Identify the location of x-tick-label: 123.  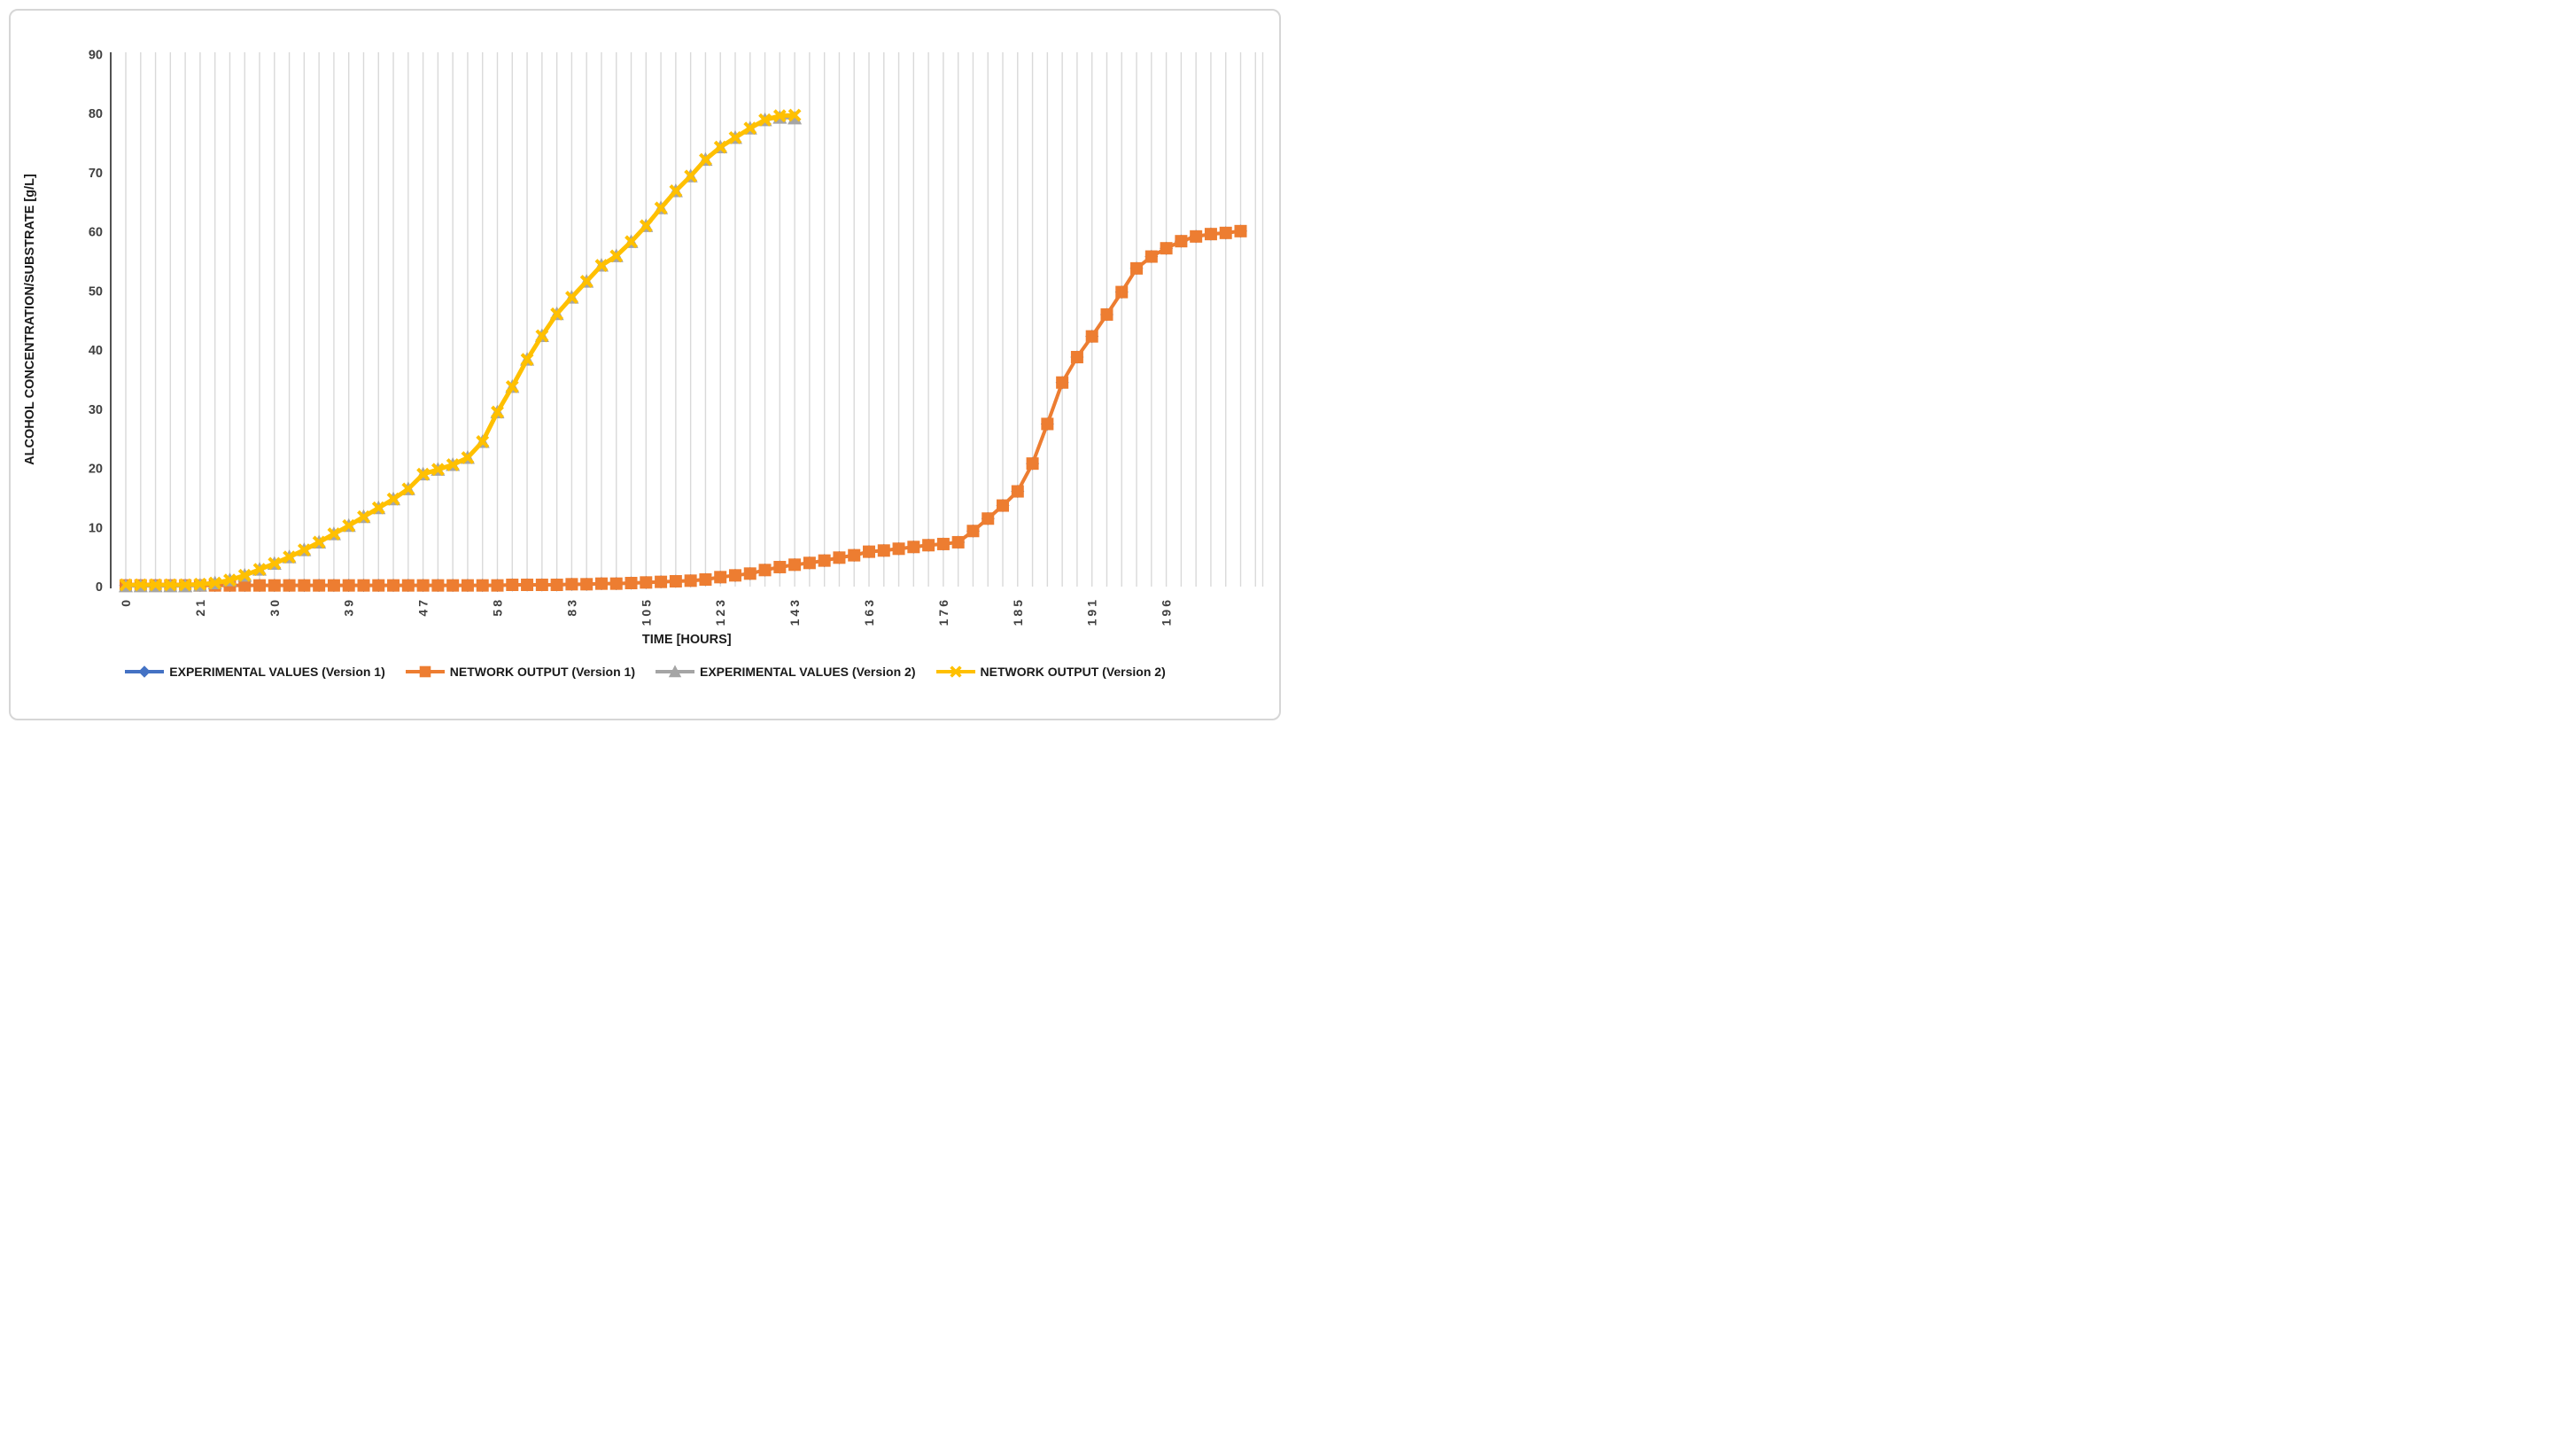
(720, 612).